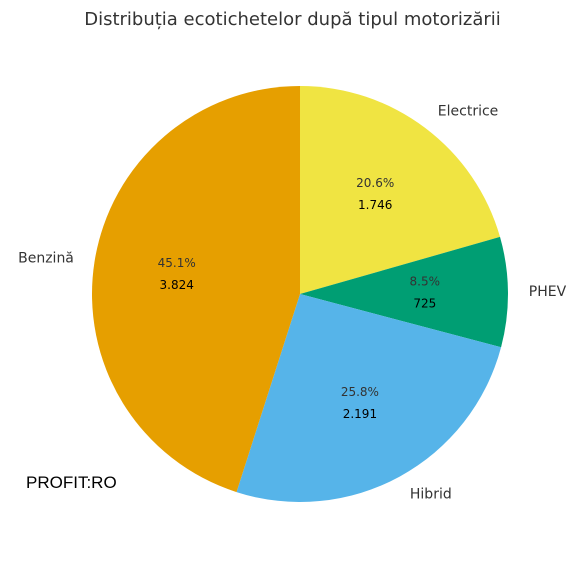  What do you see at coordinates (424, 303) in the screenshot?
I see `slice-value-phev: 725` at bounding box center [424, 303].